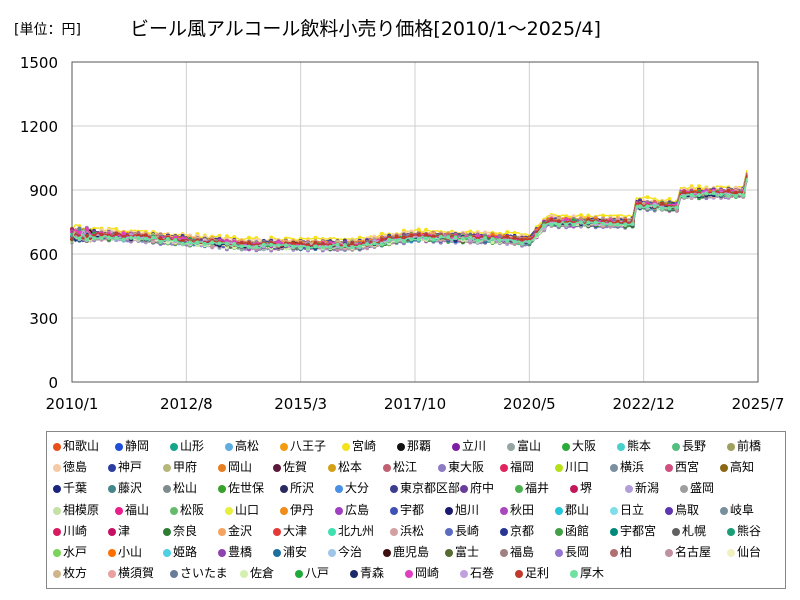  What do you see at coordinates (72, 404) in the screenshot?
I see `x-tick-label: 2010/1` at bounding box center [72, 404].